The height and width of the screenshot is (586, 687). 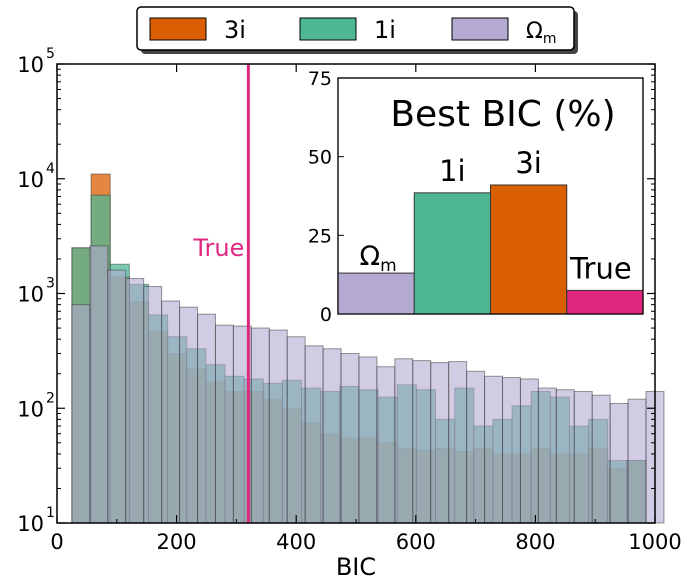 What do you see at coordinates (50, 54) in the screenshot?
I see `y-tick-label-exponent: 5` at bounding box center [50, 54].